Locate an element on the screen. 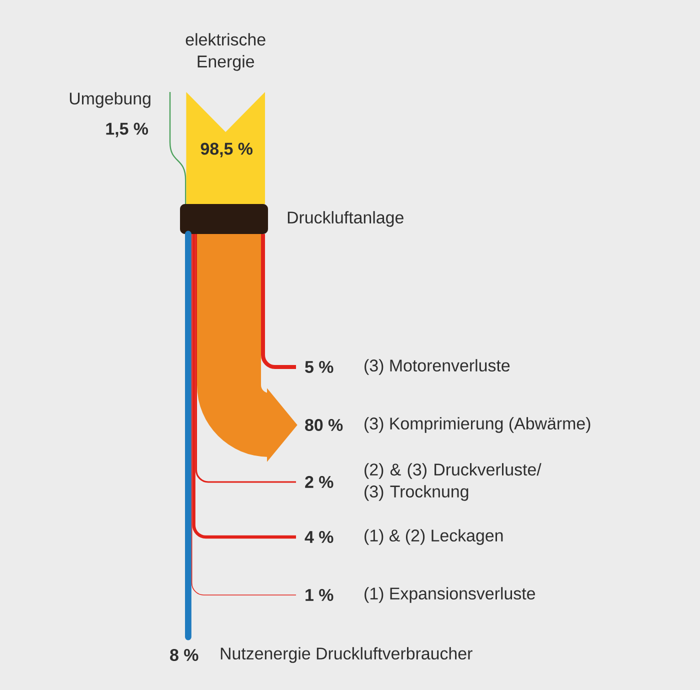 The height and width of the screenshot is (690, 700). category-label: (1) Expansionsverluste is located at coordinates (450, 595).